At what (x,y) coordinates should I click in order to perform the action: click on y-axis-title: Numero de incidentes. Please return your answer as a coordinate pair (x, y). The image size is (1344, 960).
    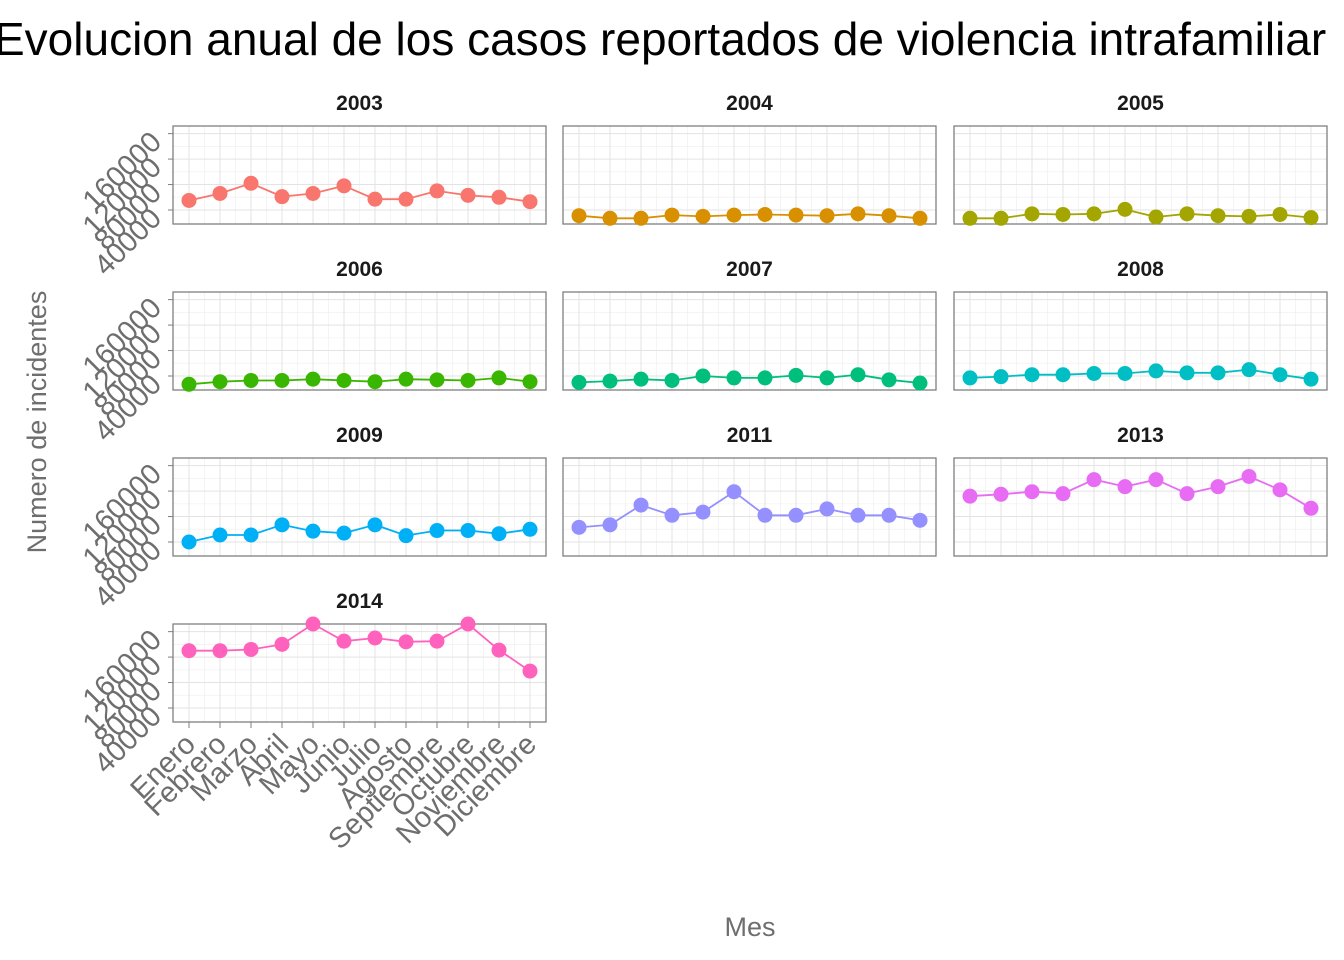
    Looking at the image, I should click on (37, 422).